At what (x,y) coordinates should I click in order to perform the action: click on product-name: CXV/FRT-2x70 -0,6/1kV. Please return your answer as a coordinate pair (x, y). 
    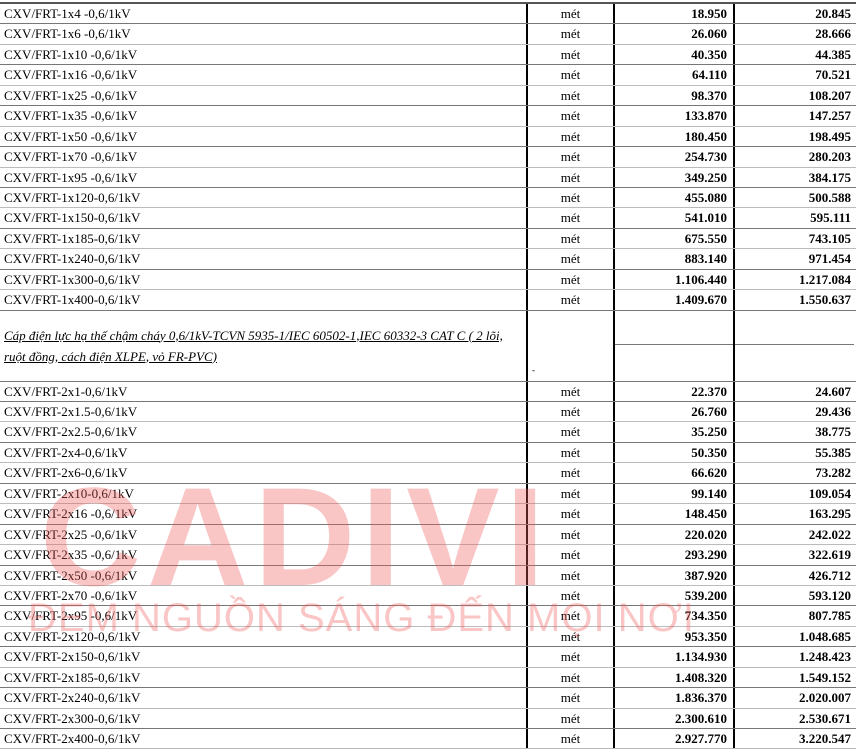
    Looking at the image, I should click on (264, 595).